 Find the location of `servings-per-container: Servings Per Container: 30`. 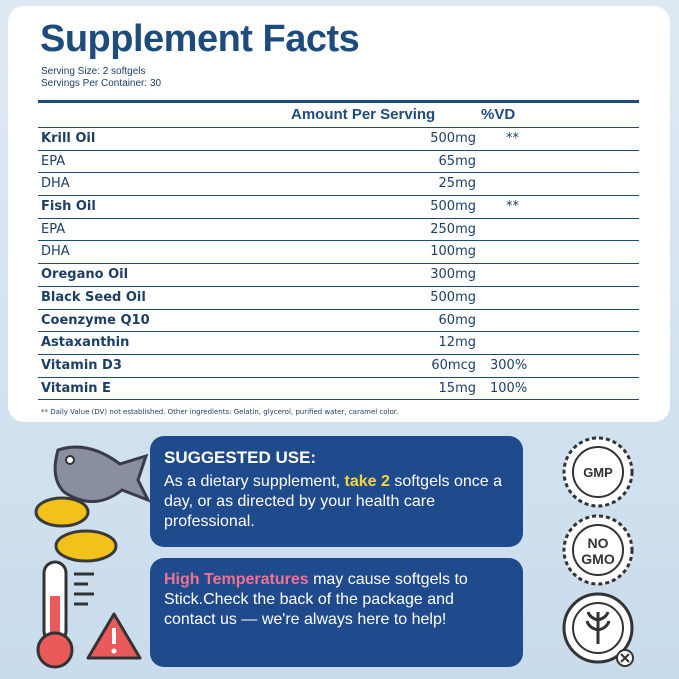

servings-per-container: Servings Per Container: 30 is located at coordinates (101, 83).